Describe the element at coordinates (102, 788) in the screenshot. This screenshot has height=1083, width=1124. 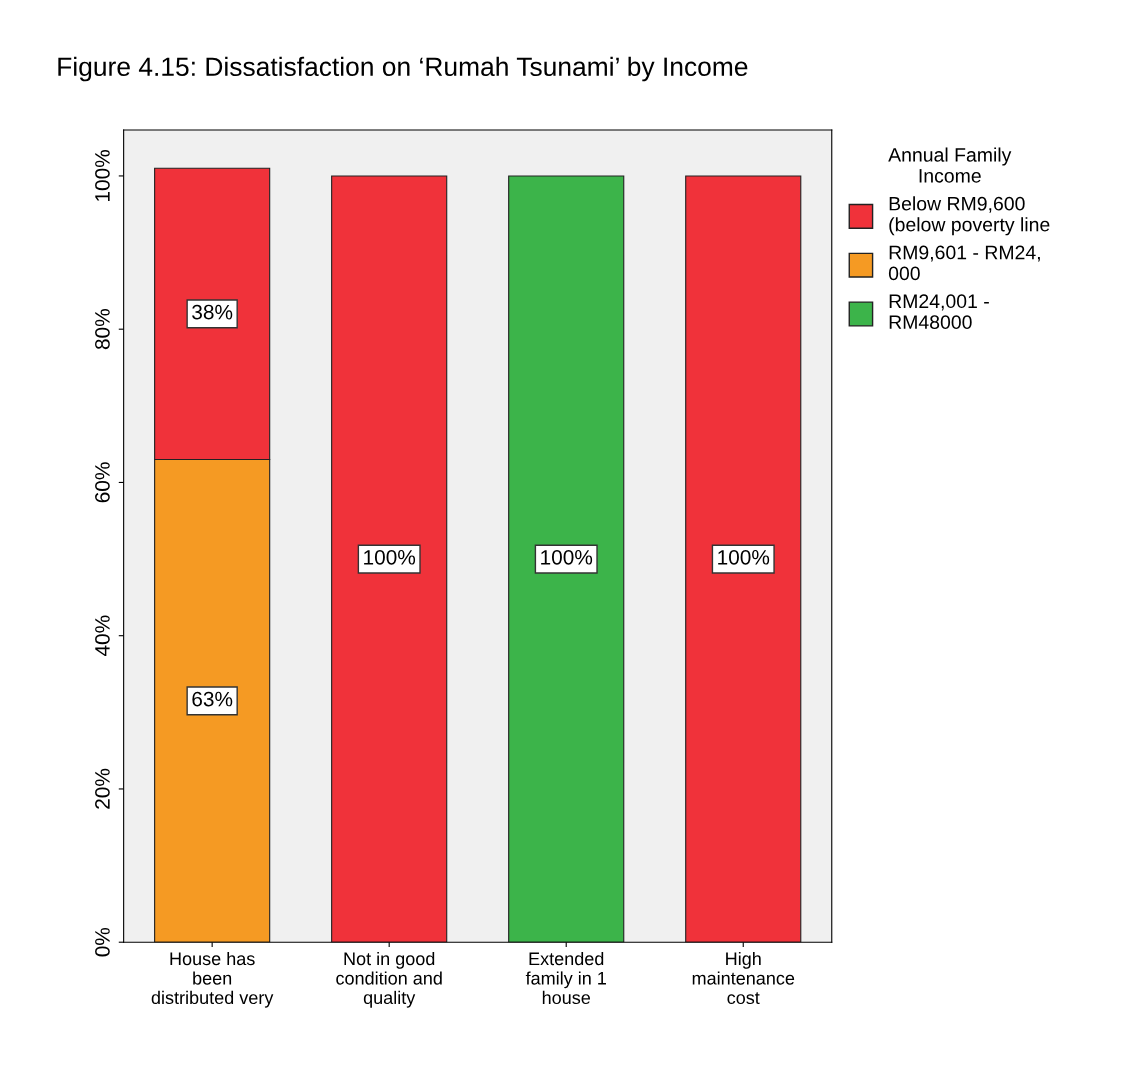
I see `y-tick-label: 20%` at that location.